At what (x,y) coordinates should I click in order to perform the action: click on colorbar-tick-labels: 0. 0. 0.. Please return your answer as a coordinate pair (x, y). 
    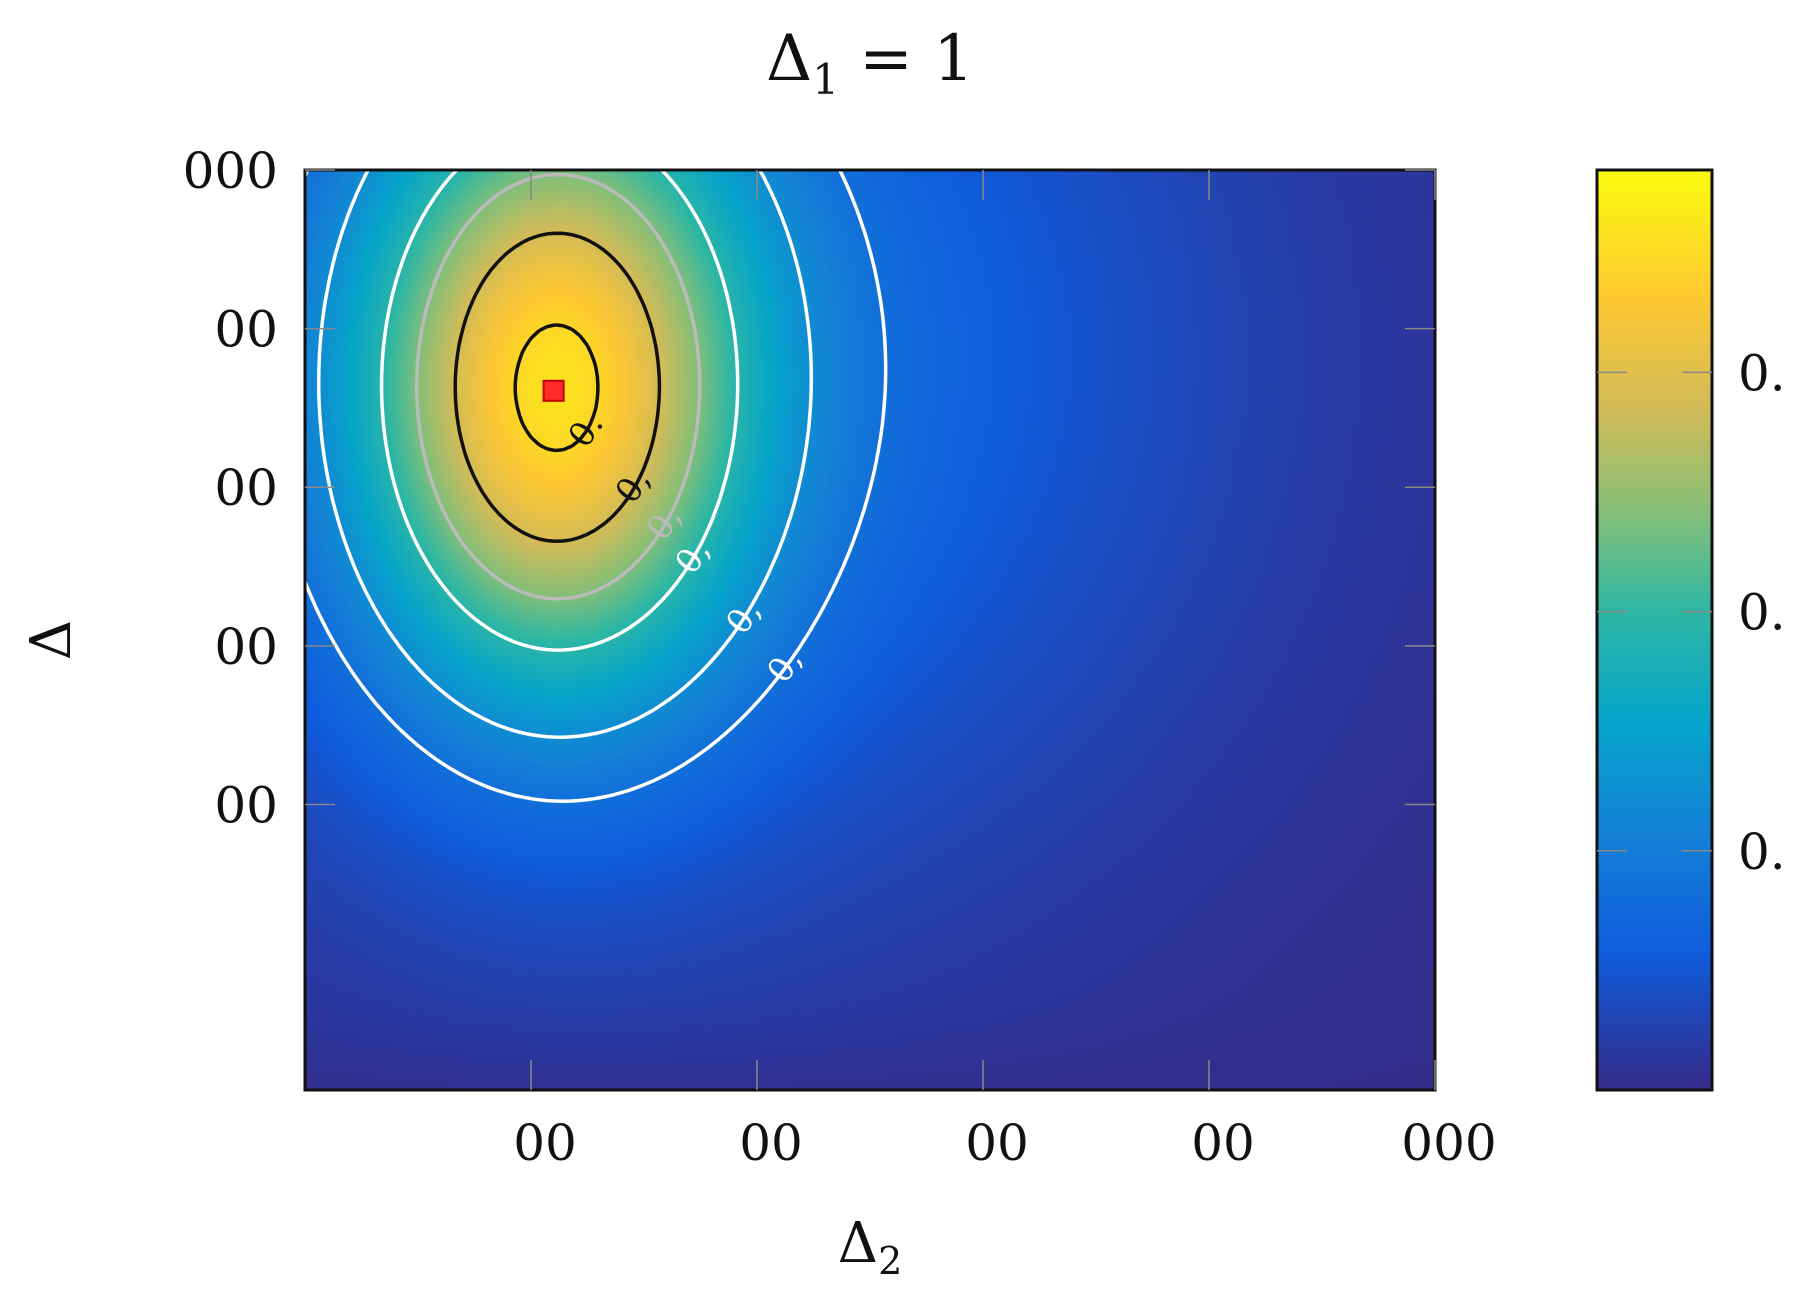
    Looking at the image, I should click on (1762, 612).